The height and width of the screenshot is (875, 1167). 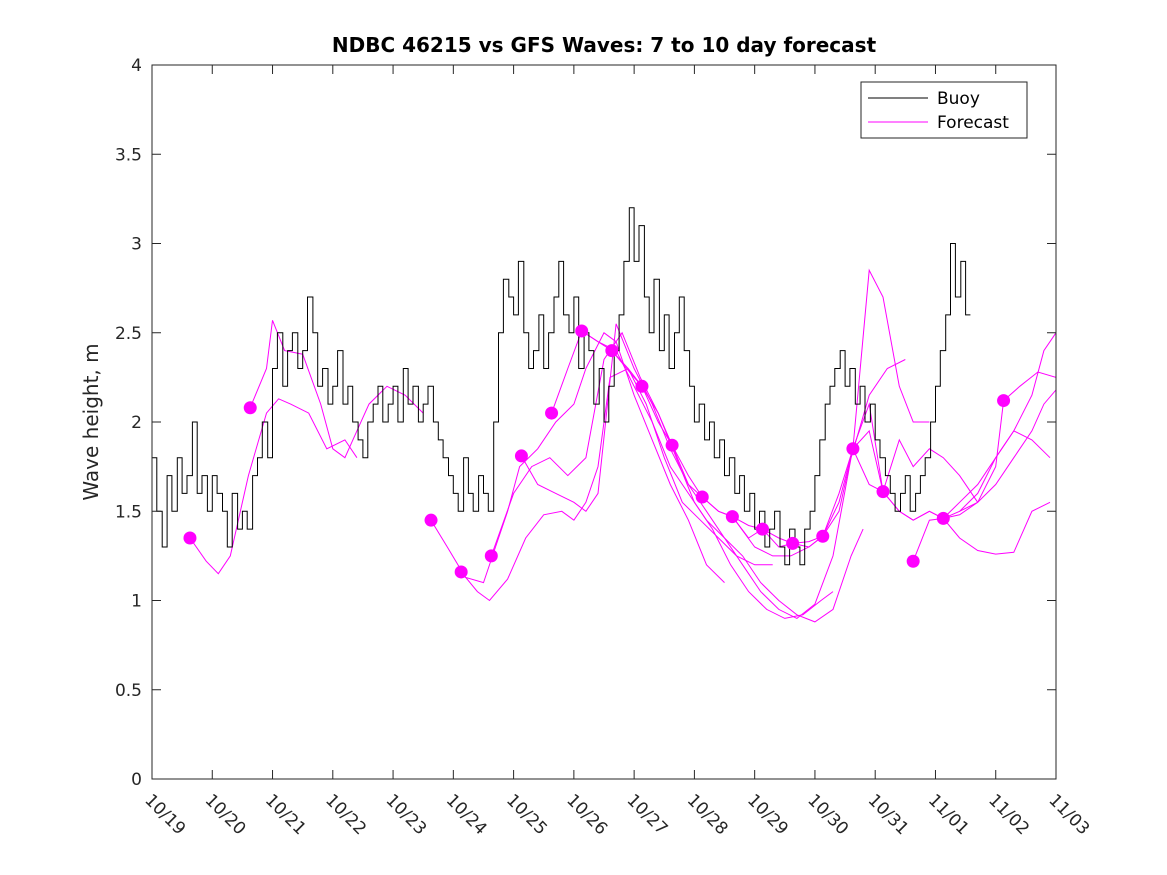 I want to click on y-tick-label: 0.5, so click(x=128, y=691).